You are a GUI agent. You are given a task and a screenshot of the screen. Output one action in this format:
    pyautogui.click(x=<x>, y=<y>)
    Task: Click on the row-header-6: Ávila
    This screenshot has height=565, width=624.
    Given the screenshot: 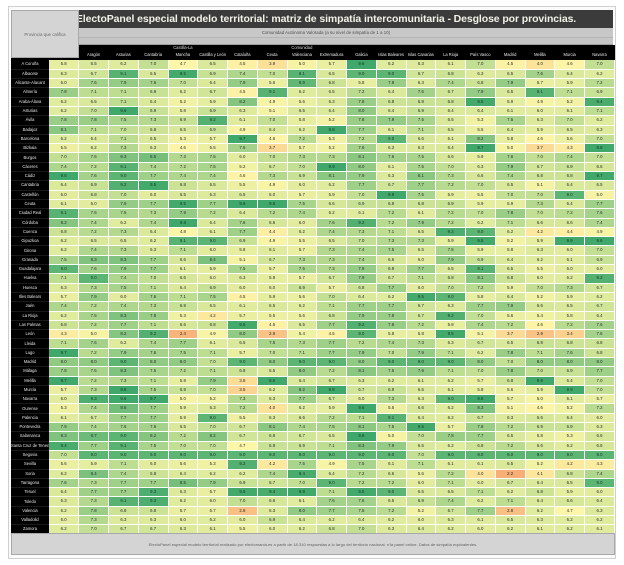 What is the action you would take?
    pyautogui.click(x=30, y=120)
    